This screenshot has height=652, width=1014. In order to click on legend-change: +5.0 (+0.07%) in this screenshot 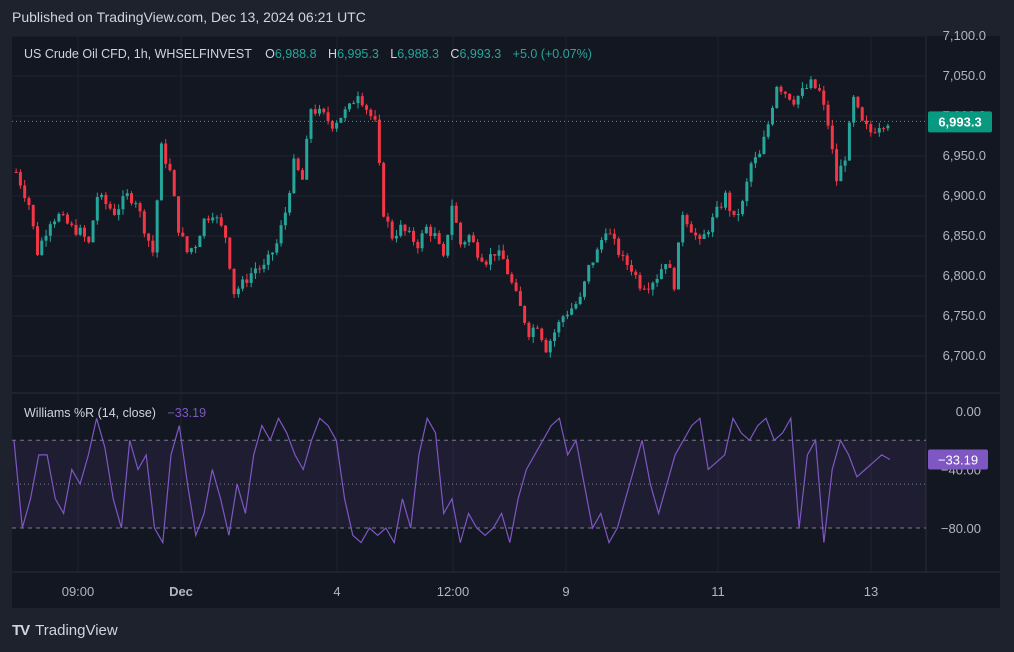, I will do `click(552, 54)`.